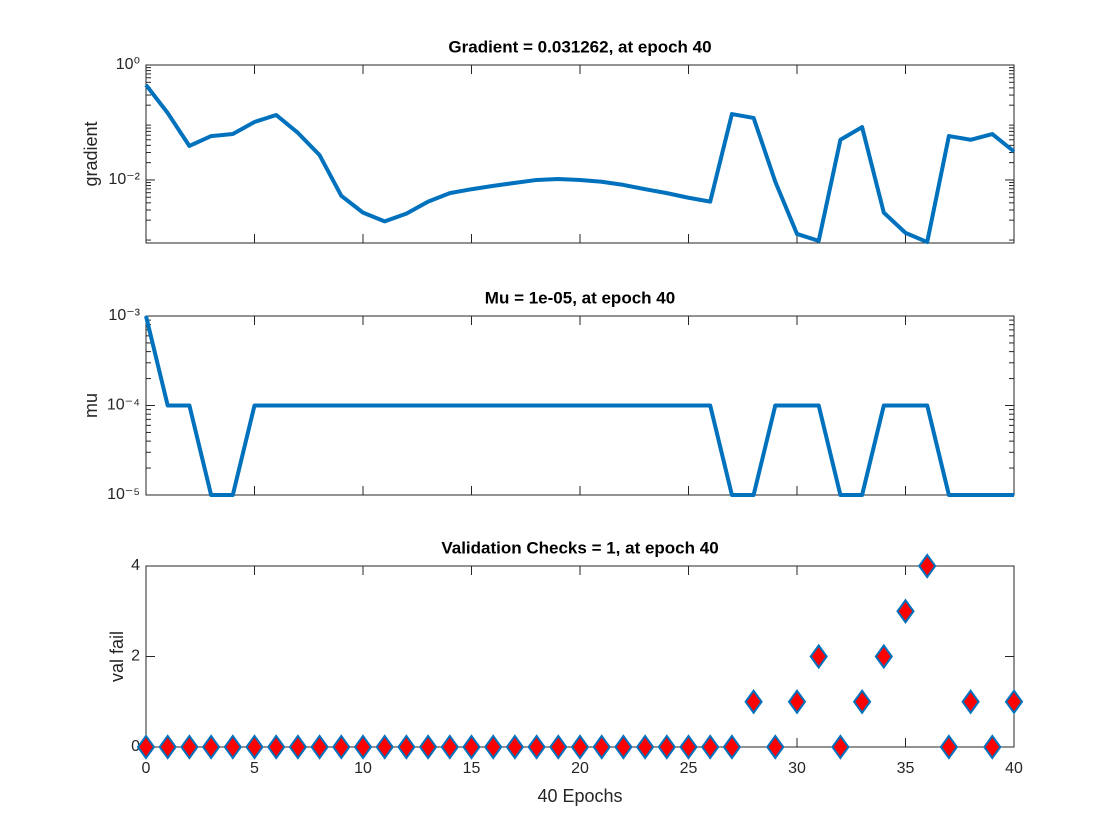 The height and width of the screenshot is (840, 1120). Describe the element at coordinates (579, 547) in the screenshot. I see `chart-title: Validation Checks = 1, at epoch 40` at that location.